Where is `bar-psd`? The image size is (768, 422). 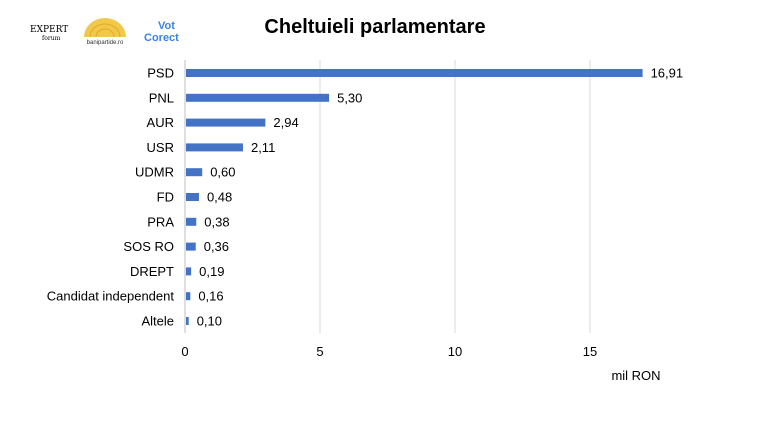
bar-psd is located at coordinates (414, 73).